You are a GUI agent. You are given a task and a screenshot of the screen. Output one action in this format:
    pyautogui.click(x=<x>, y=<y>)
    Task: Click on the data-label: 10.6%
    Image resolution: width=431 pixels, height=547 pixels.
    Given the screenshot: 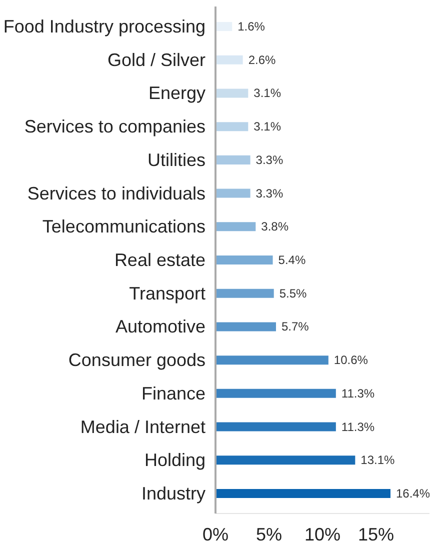 What is the action you would take?
    pyautogui.click(x=351, y=360)
    